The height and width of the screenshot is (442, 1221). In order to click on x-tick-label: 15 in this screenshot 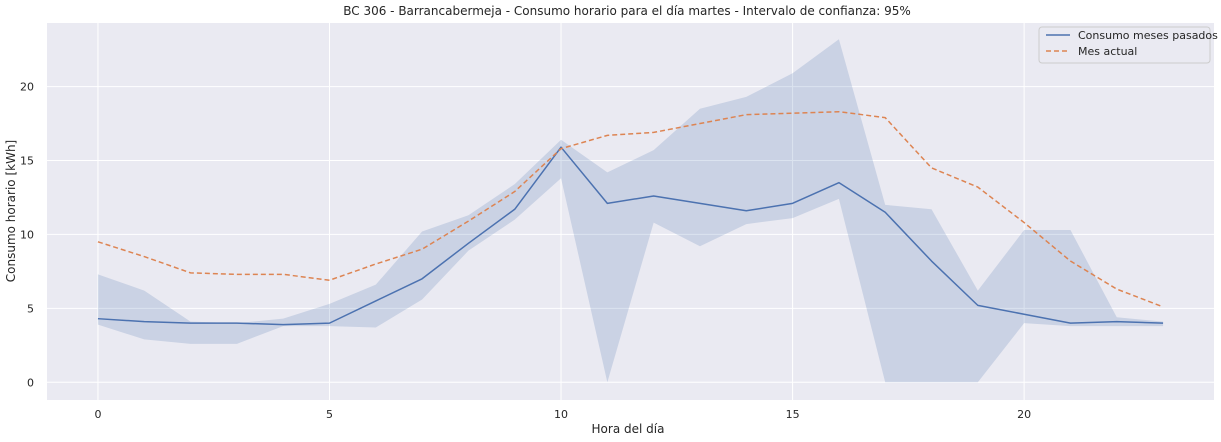, I will do `click(793, 414)`.